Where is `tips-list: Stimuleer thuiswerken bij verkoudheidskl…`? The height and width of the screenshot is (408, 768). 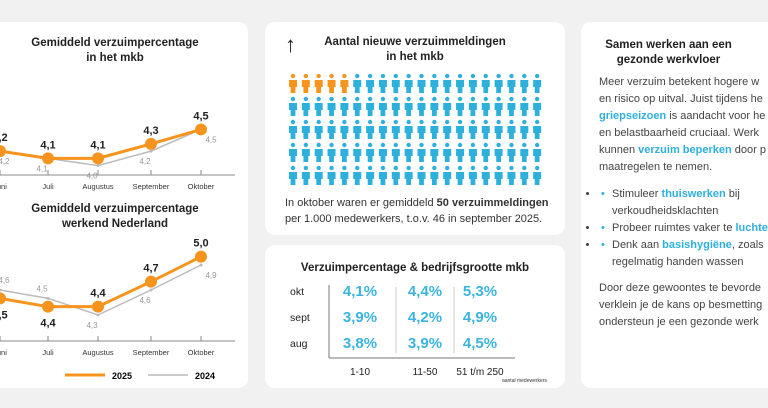 tips-list: Stimuleer thuiswerken bij verkoudheidskl… is located at coordinates (683, 228).